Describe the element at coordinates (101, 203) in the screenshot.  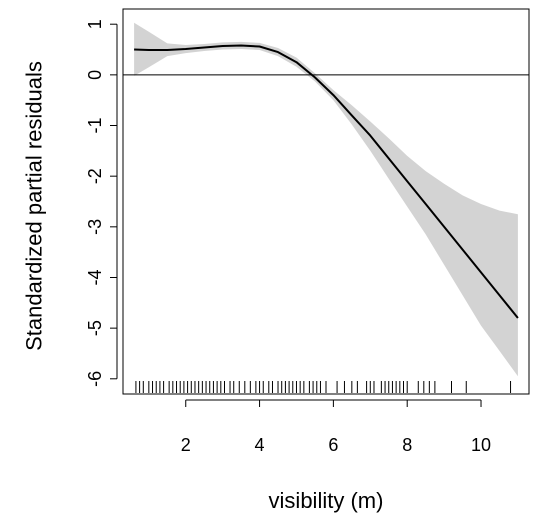
I see `y-axis: 1 0 -1 -2 -3 -4 -5 -6` at that location.